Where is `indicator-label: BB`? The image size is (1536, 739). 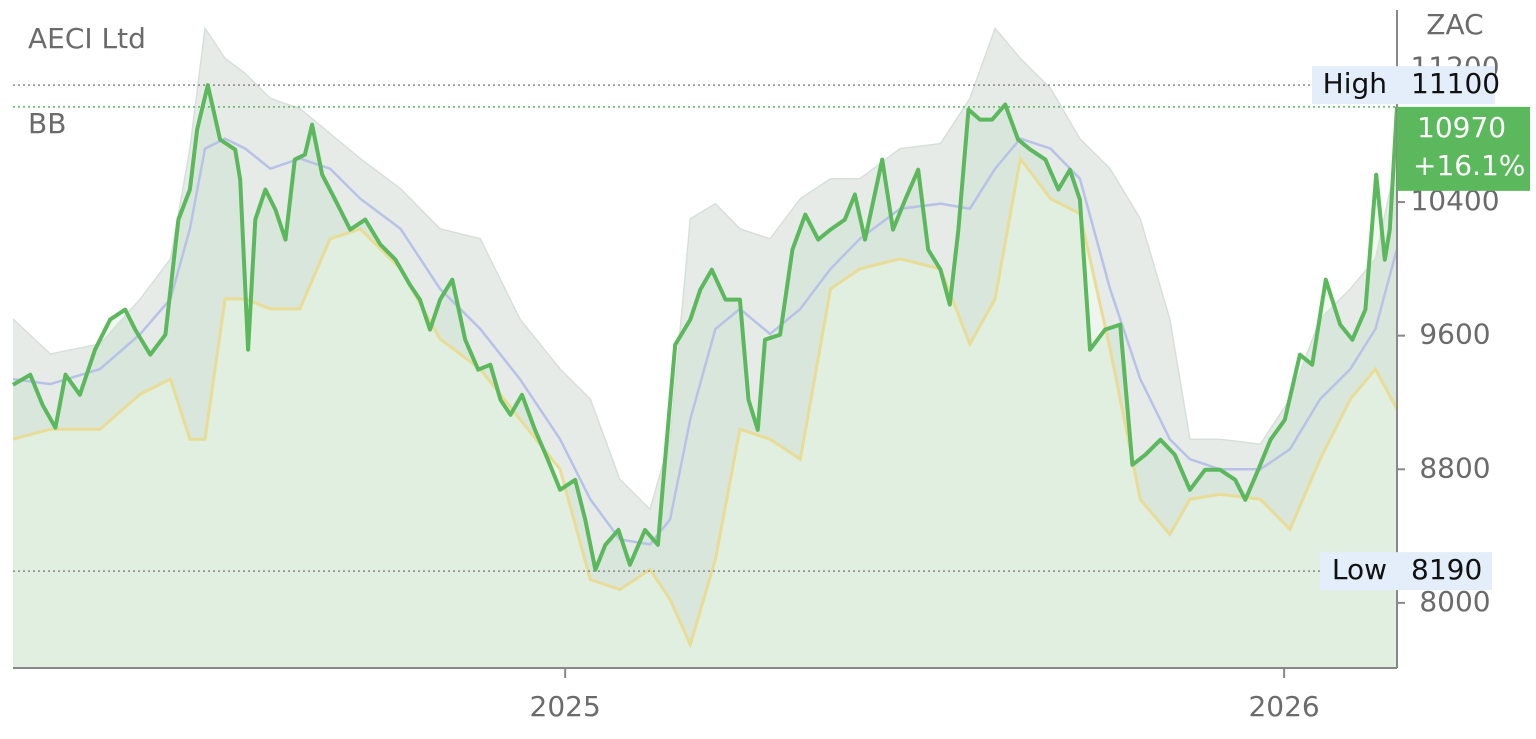 indicator-label: BB is located at coordinates (47, 123).